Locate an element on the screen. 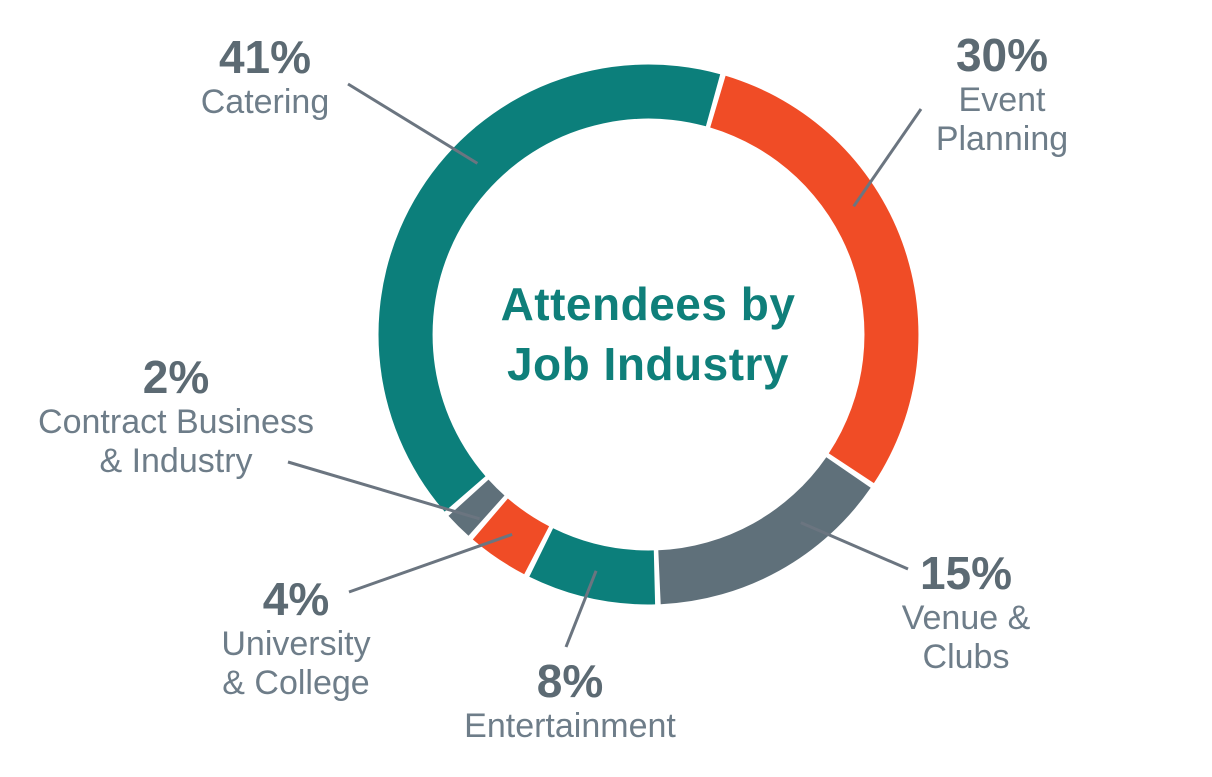 Image resolution: width=1212 pixels, height=777 pixels. segment-event-planning is located at coordinates (814, 279).